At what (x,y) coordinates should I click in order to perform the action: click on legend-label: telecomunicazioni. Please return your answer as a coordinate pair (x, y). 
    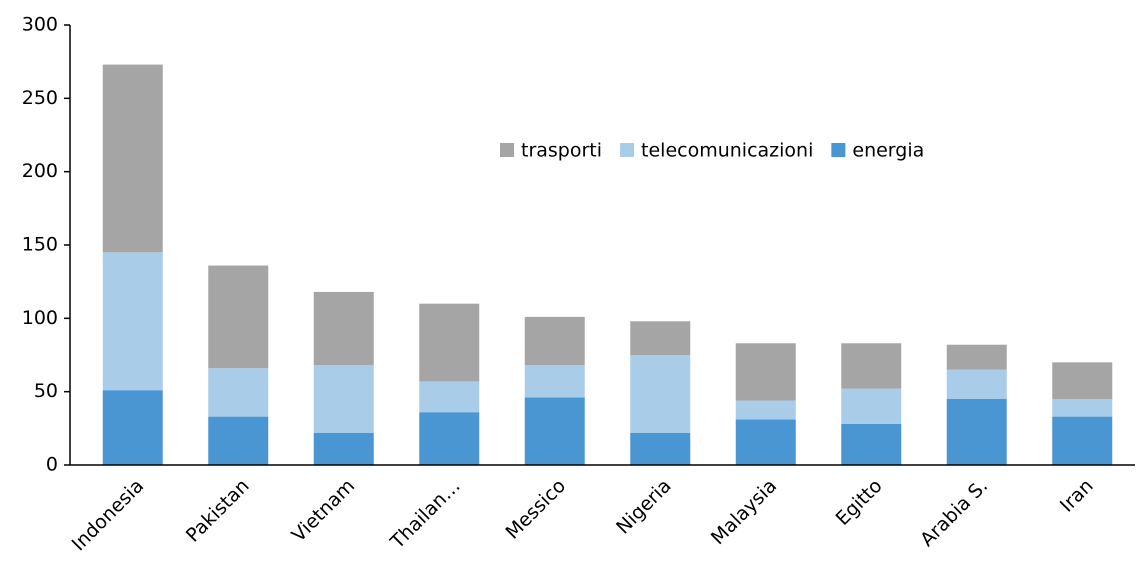
    Looking at the image, I should click on (727, 151).